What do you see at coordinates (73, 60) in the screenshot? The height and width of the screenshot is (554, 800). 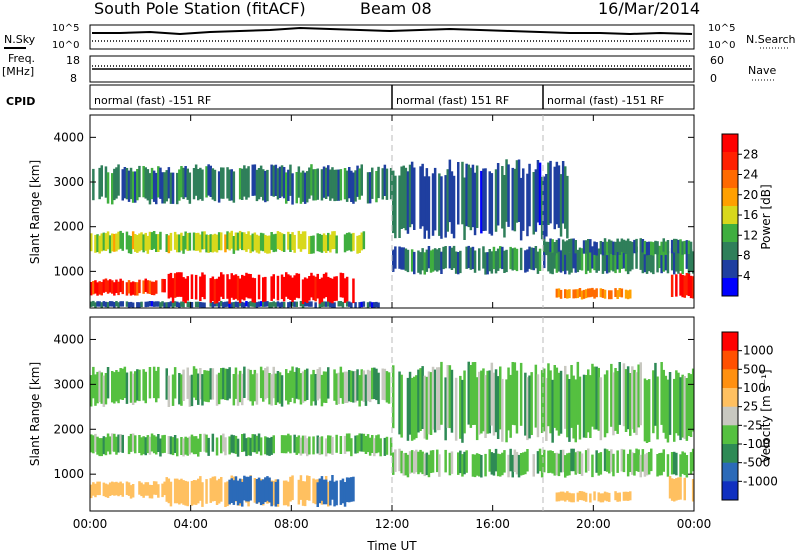 I see `freq-tick-top: 18` at bounding box center [73, 60].